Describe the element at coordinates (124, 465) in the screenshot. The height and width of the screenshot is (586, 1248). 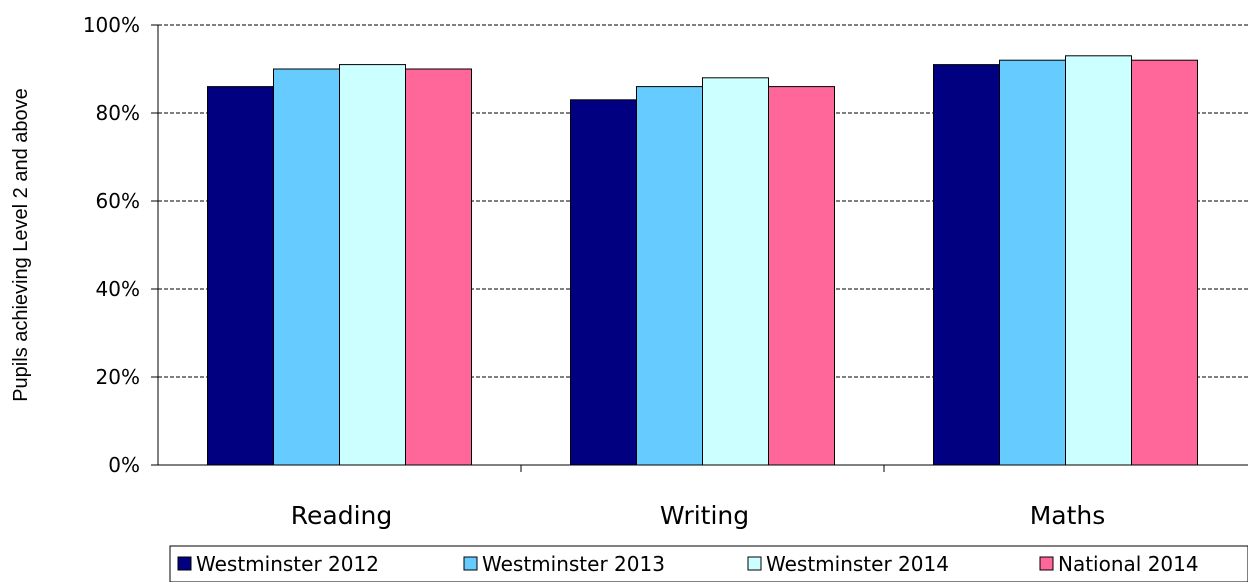
I see `y-tick-label: 0%` at that location.